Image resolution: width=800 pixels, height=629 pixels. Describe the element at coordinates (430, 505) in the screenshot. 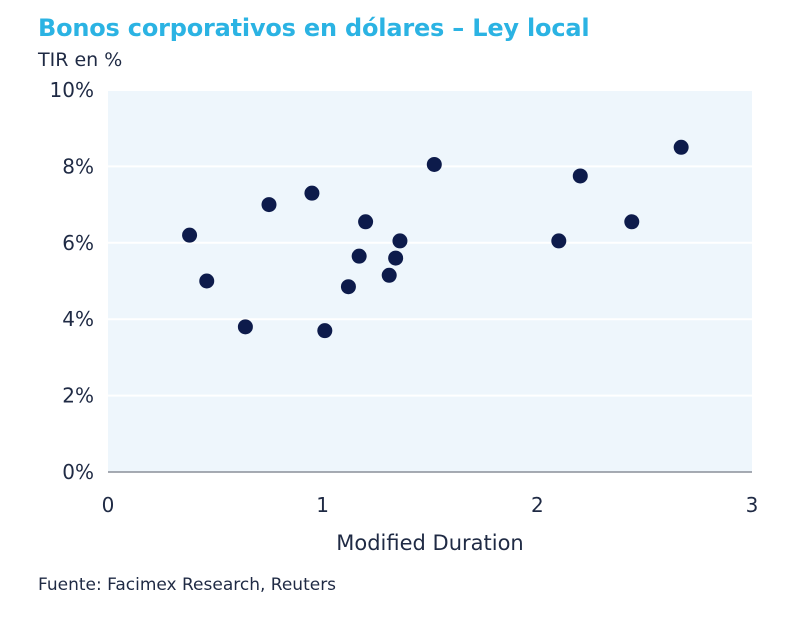

I see `x-tick-labels: 0 1 2 3` at that location.